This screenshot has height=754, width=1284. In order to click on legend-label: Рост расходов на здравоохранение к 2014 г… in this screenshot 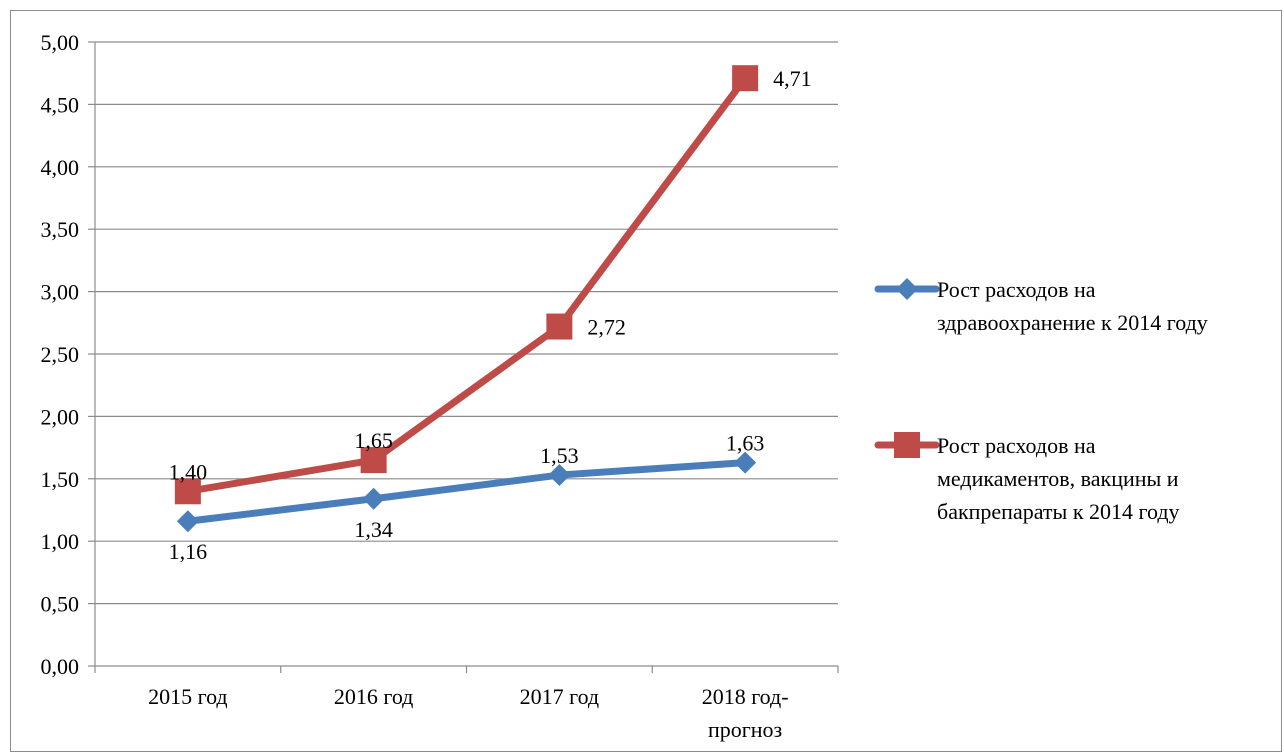, I will do `click(1072, 306)`.